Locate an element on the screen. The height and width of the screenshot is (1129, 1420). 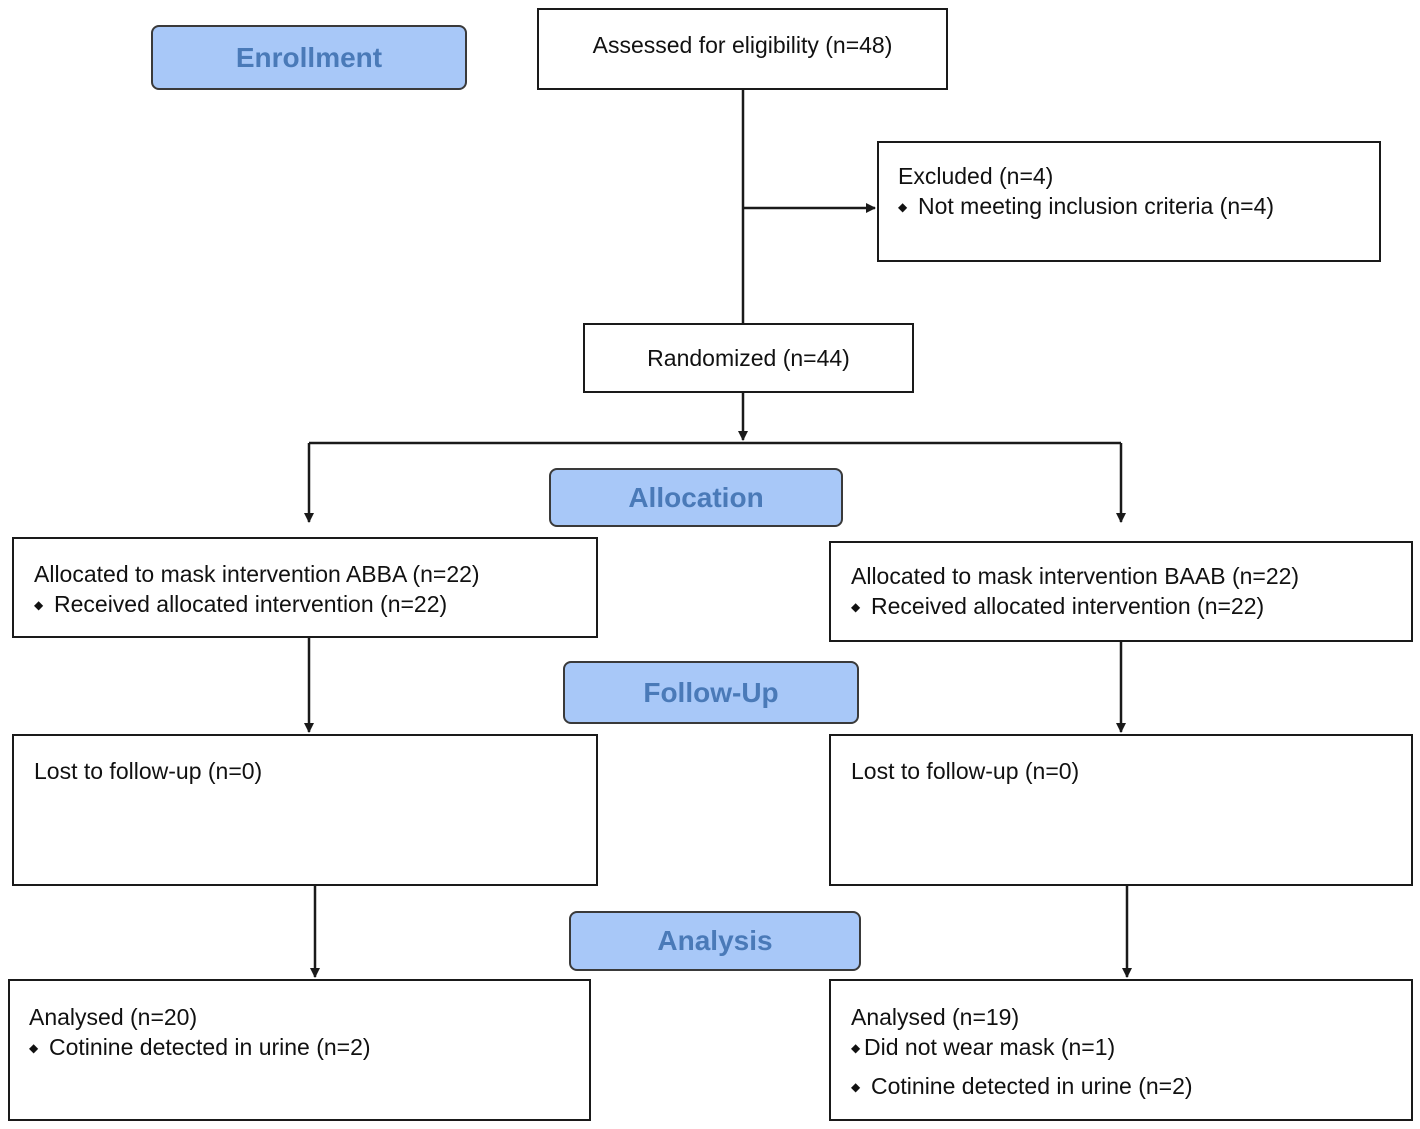
right-analysed-title: Analysed (n=19) is located at coordinates (935, 1017).